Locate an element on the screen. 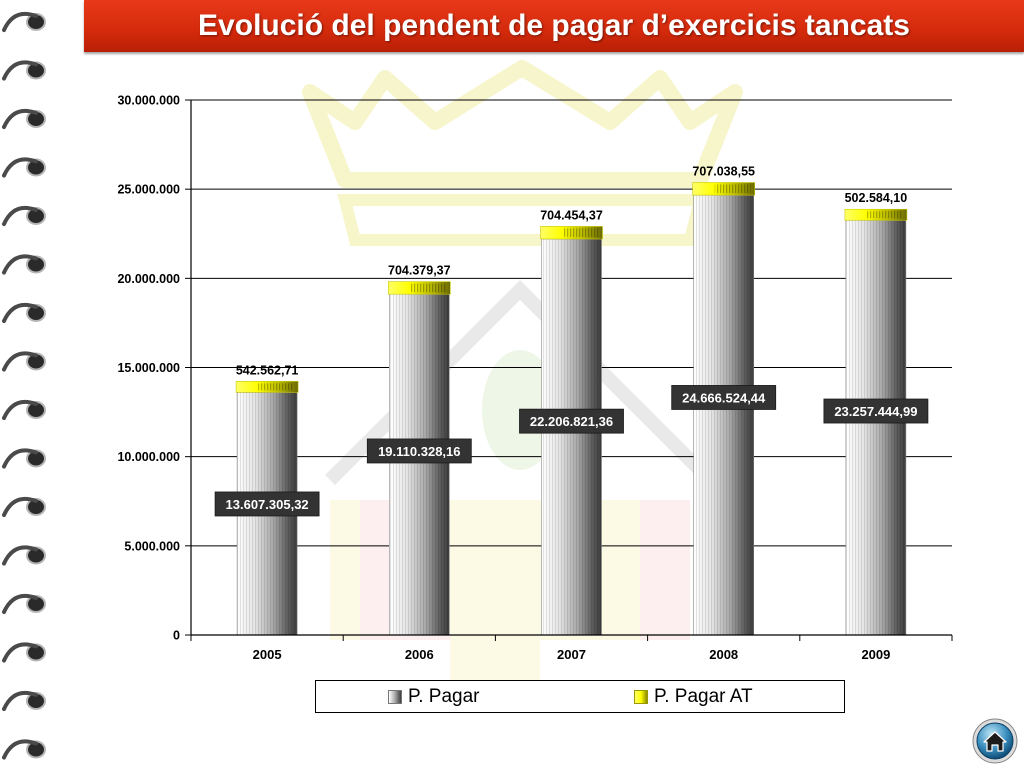 This screenshot has width=1024, height=768. y-tick-label: 30.000.000 is located at coordinates (148, 101).